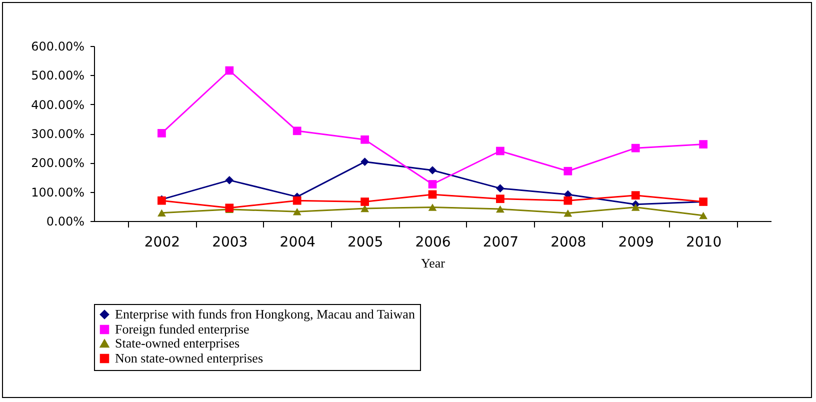 The height and width of the screenshot is (402, 816). What do you see at coordinates (162, 242) in the screenshot?
I see `x-tick-label: 2002` at bounding box center [162, 242].